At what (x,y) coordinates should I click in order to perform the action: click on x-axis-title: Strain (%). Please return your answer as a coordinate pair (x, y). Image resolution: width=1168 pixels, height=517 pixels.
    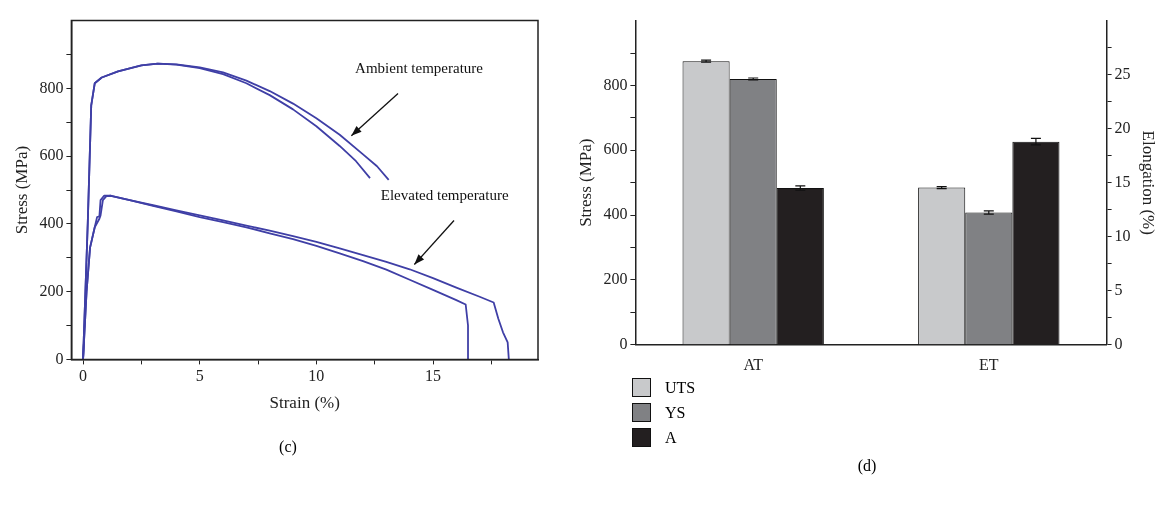
    Looking at the image, I should click on (304, 403).